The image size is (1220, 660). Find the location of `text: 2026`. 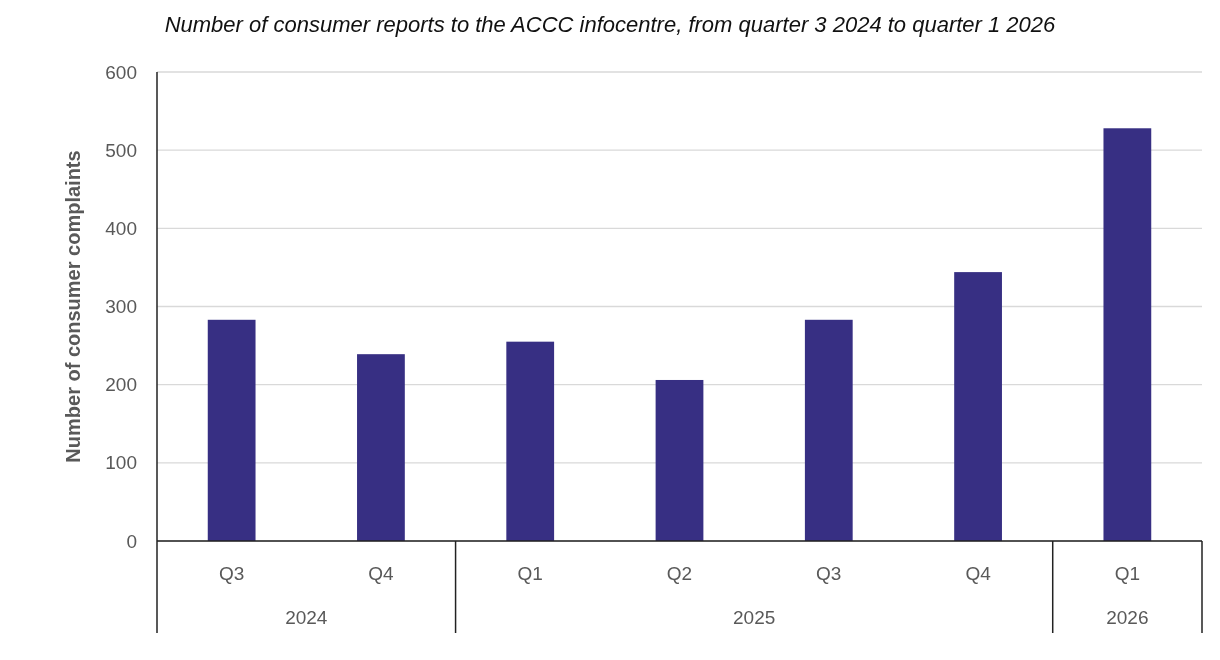

text: 2026 is located at coordinates (1127, 617).